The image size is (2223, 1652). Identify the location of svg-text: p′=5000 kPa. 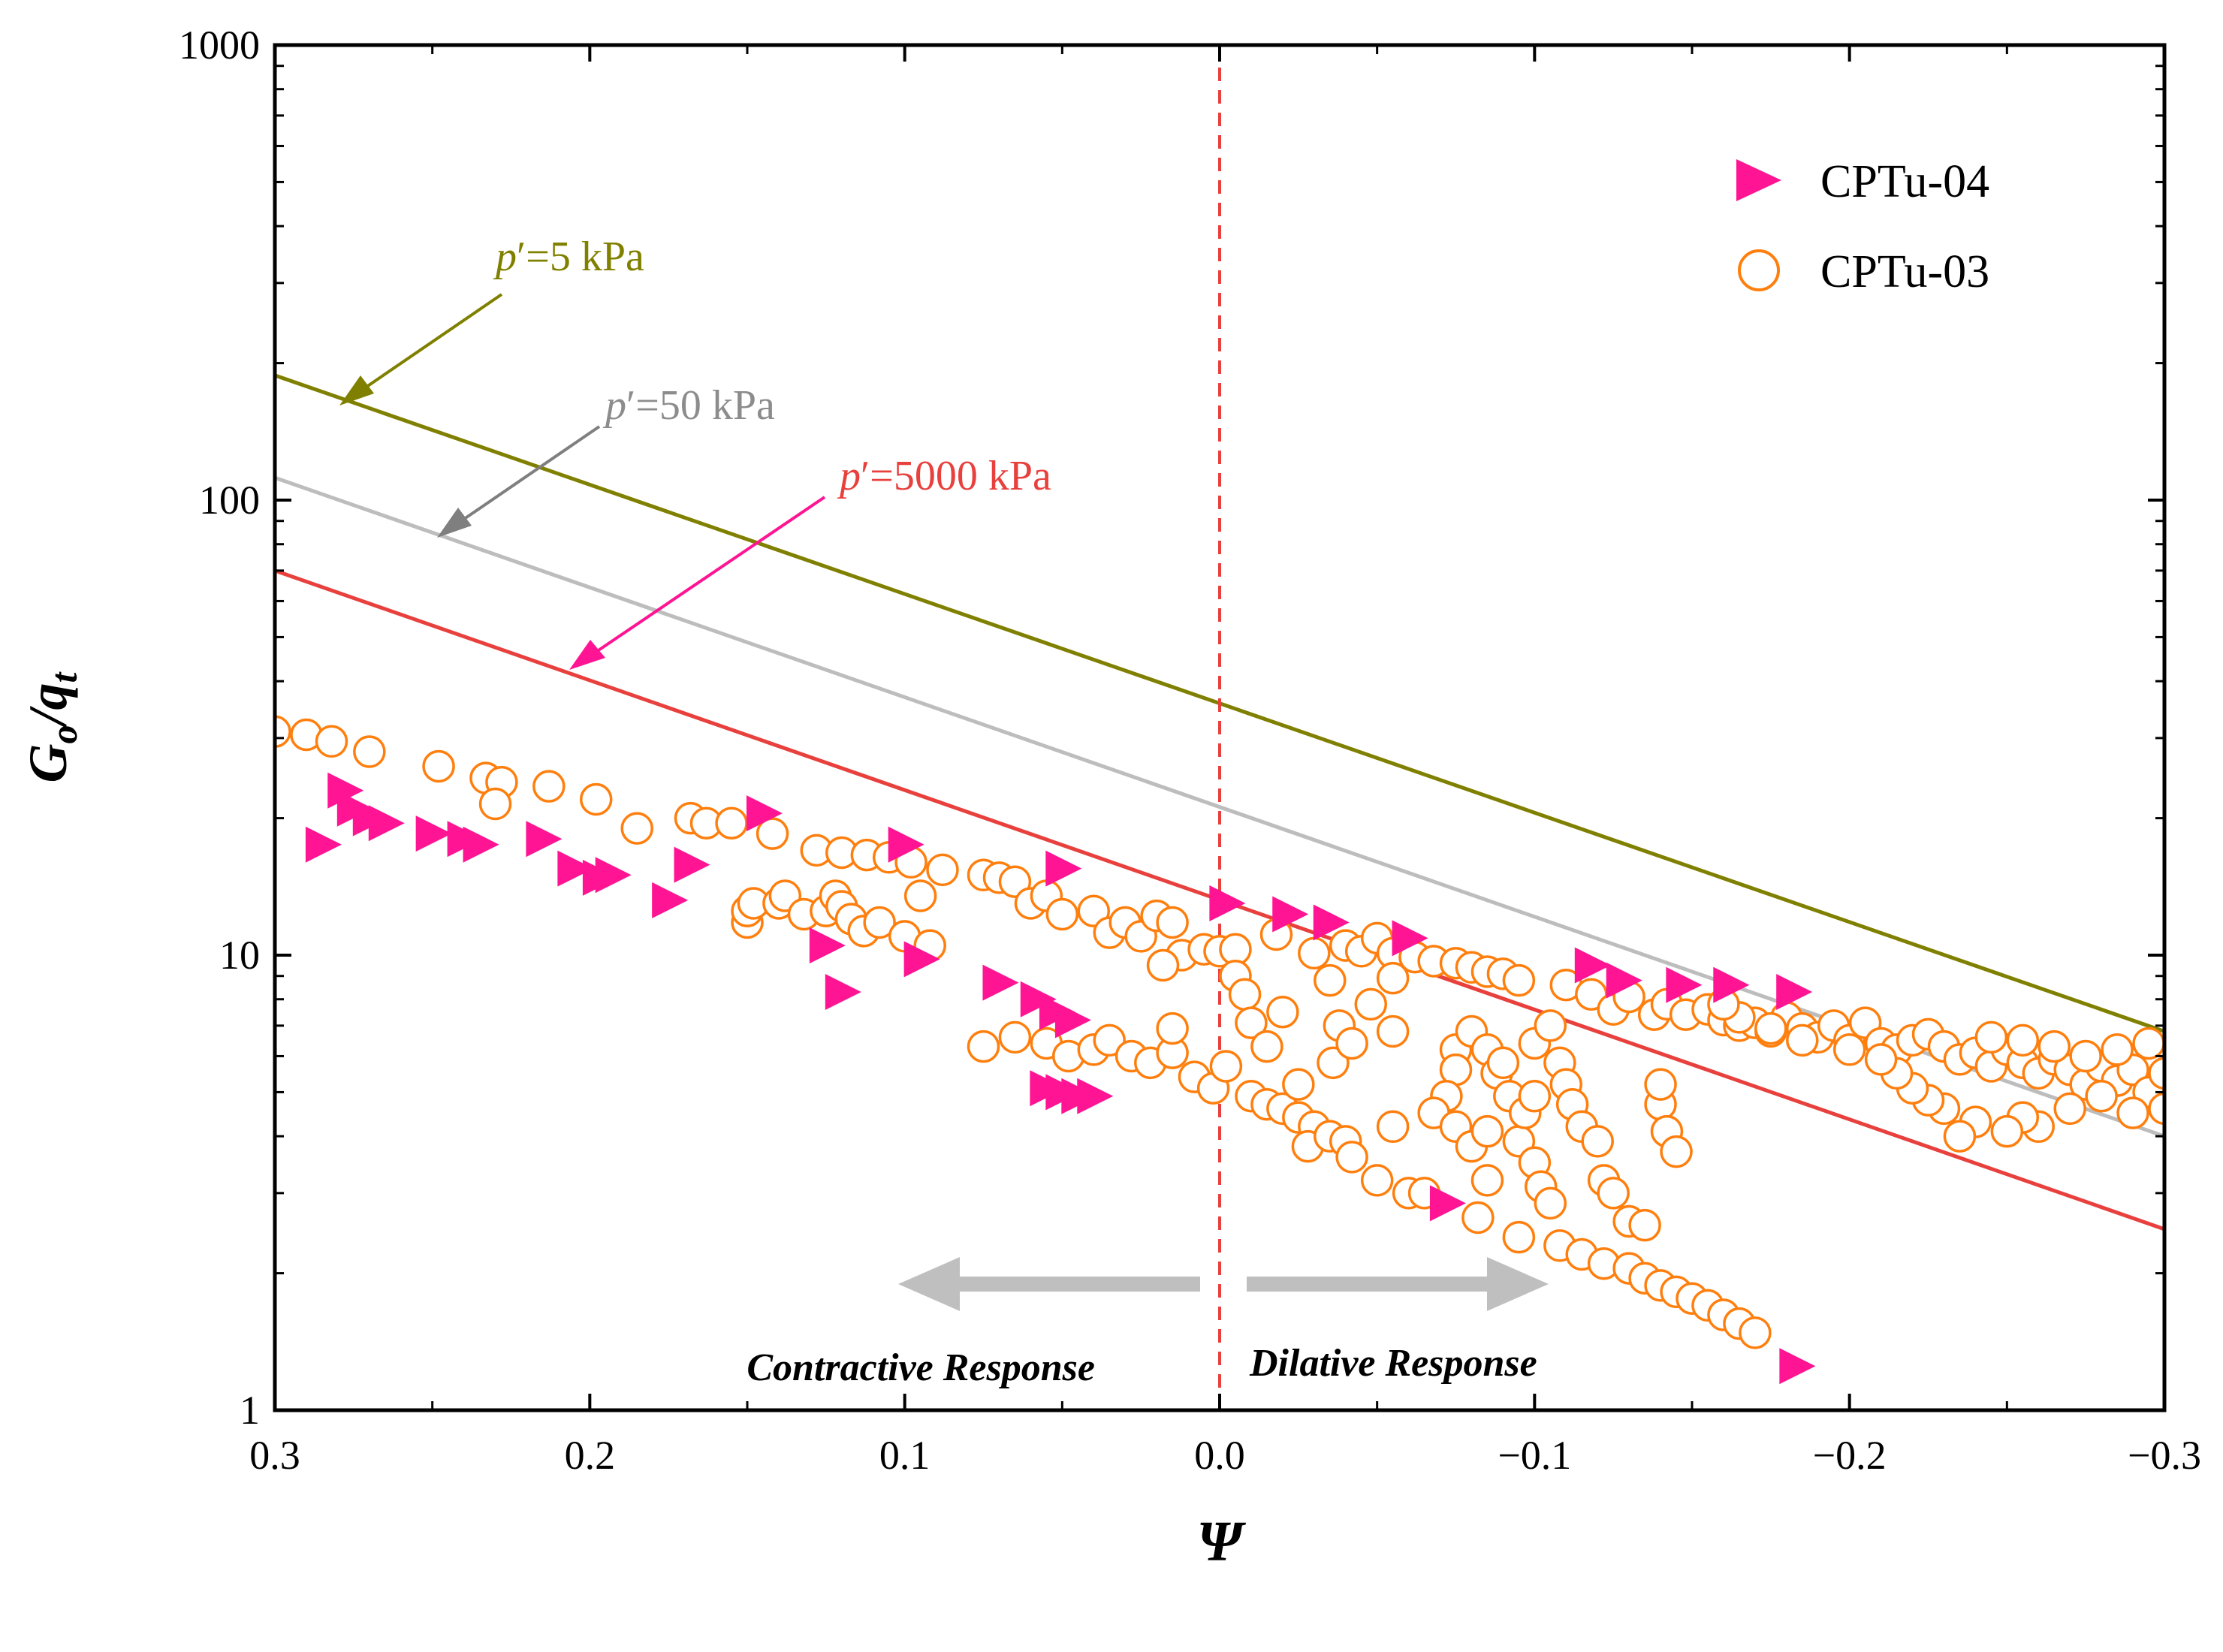
(944, 476).